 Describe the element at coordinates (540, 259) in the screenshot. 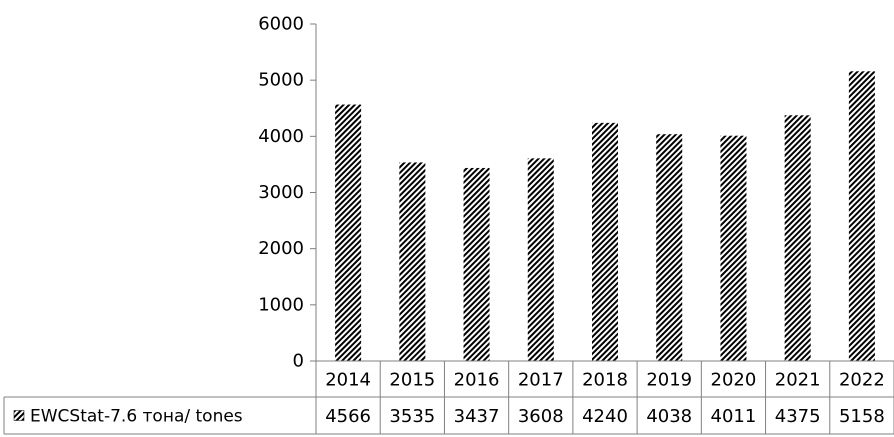

I see `bar-2017` at that location.